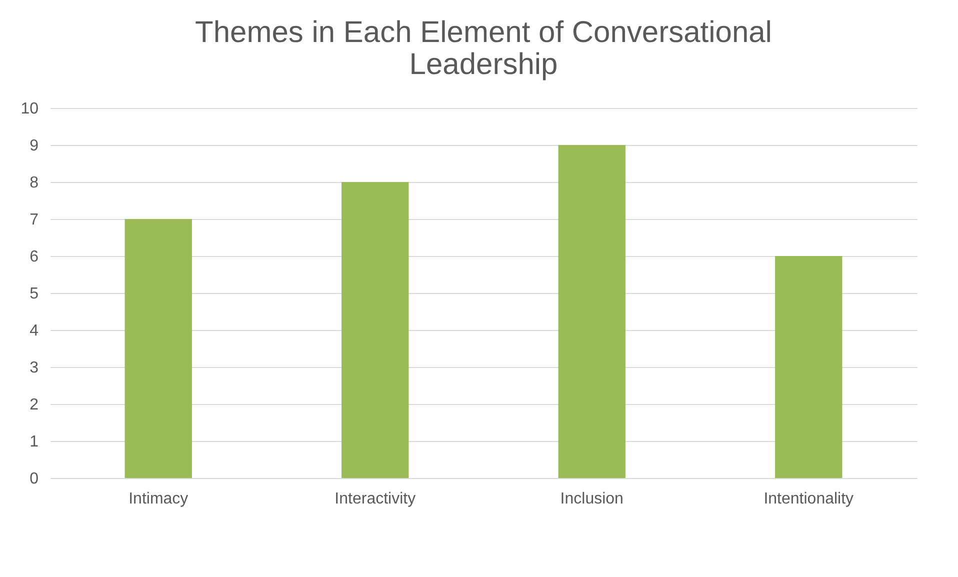 The image size is (958, 577). I want to click on x-tick-label: Inclusion, so click(592, 499).